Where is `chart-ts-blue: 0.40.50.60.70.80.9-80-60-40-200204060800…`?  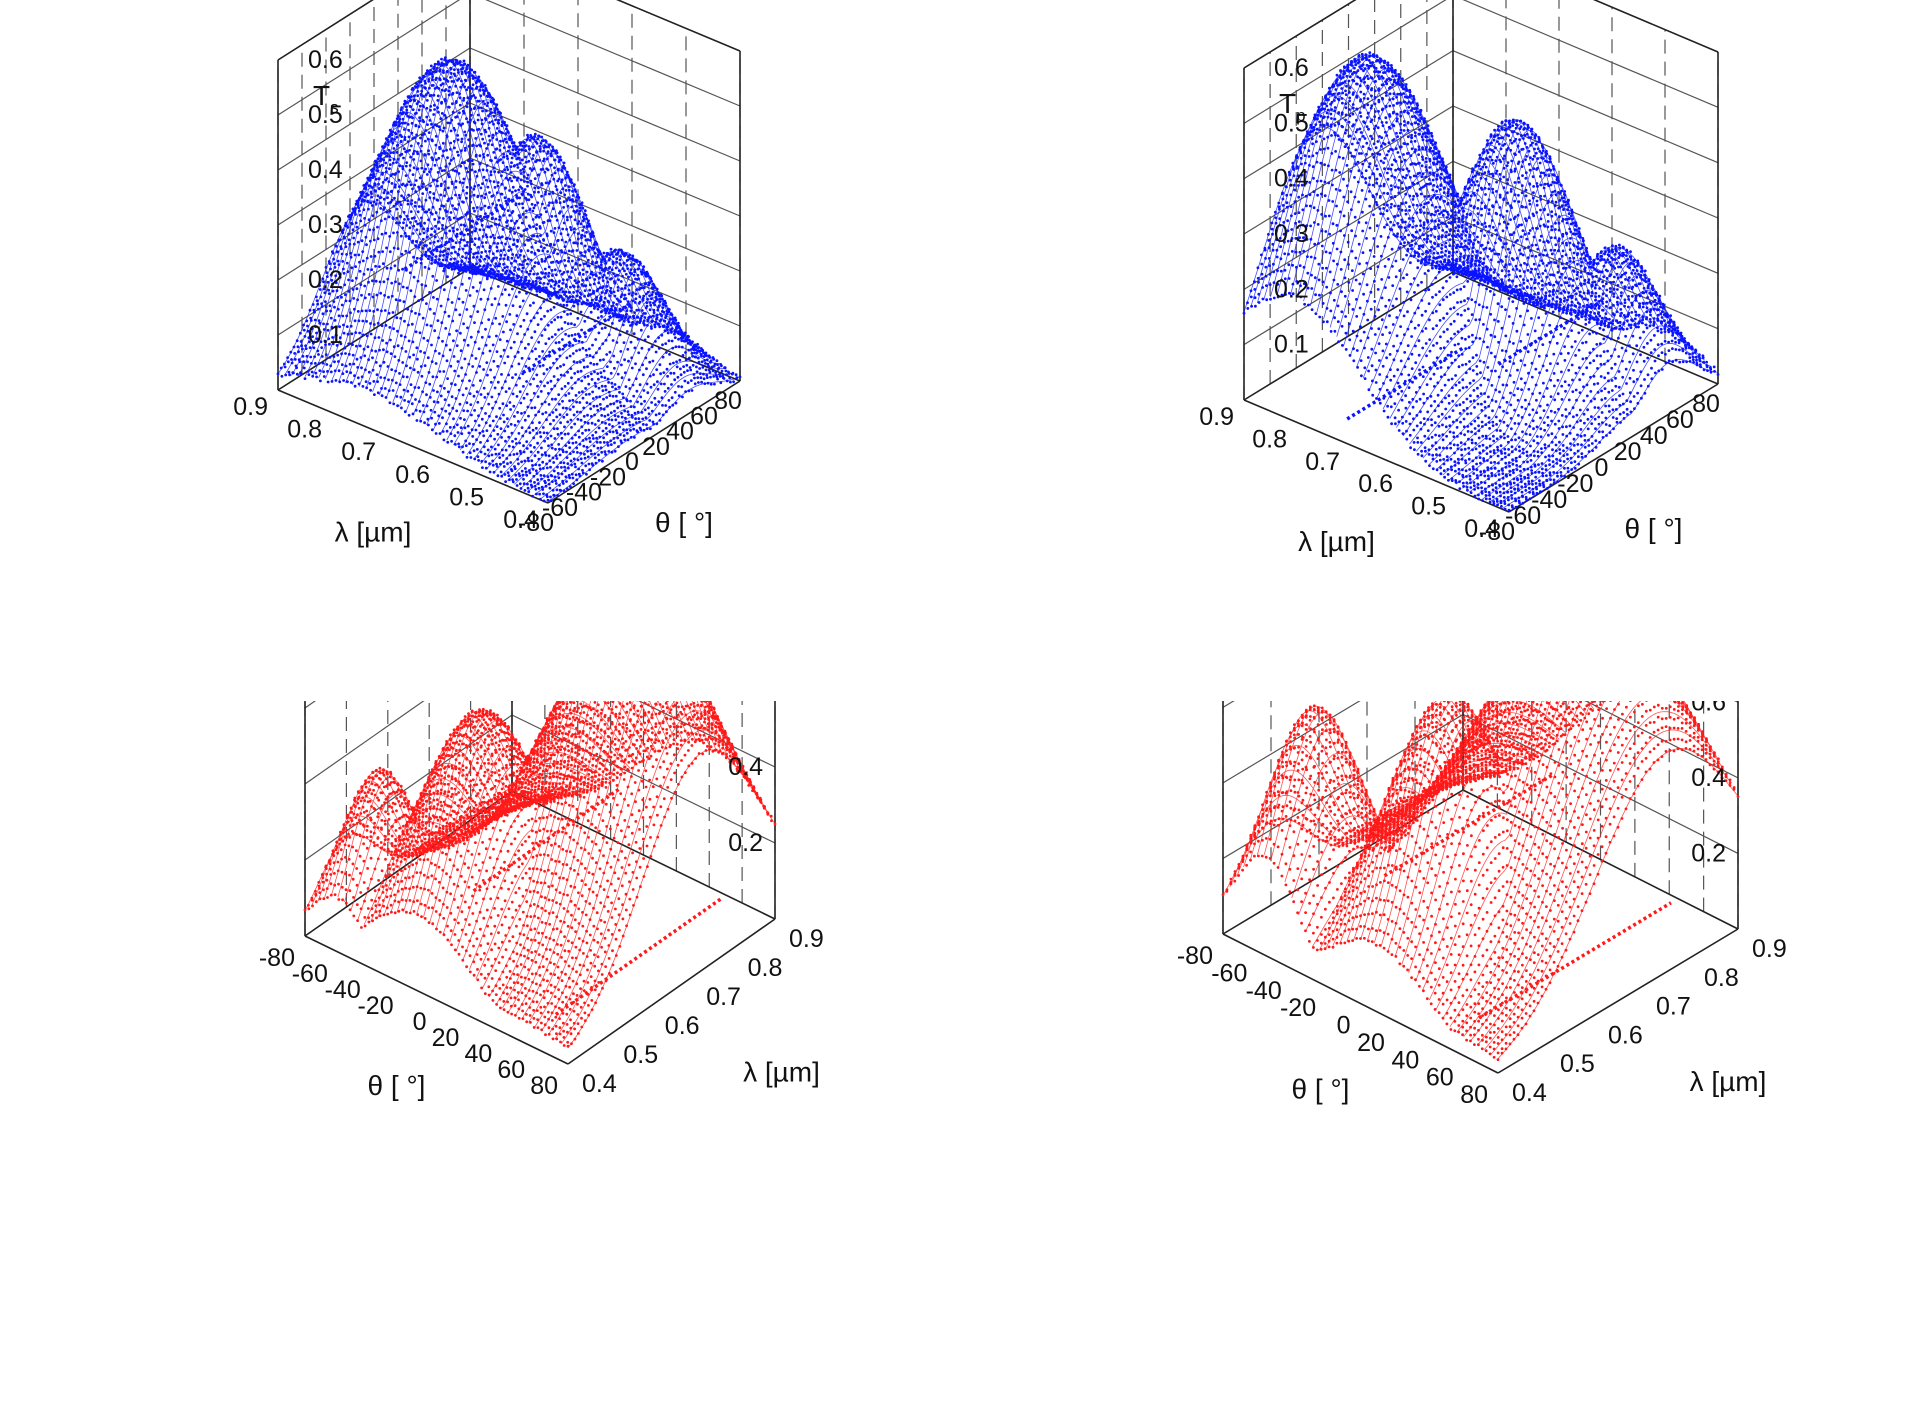 chart-ts-blue: 0.40.50.60.70.80.9-80-60-40-200204060800… is located at coordinates (487, 274).